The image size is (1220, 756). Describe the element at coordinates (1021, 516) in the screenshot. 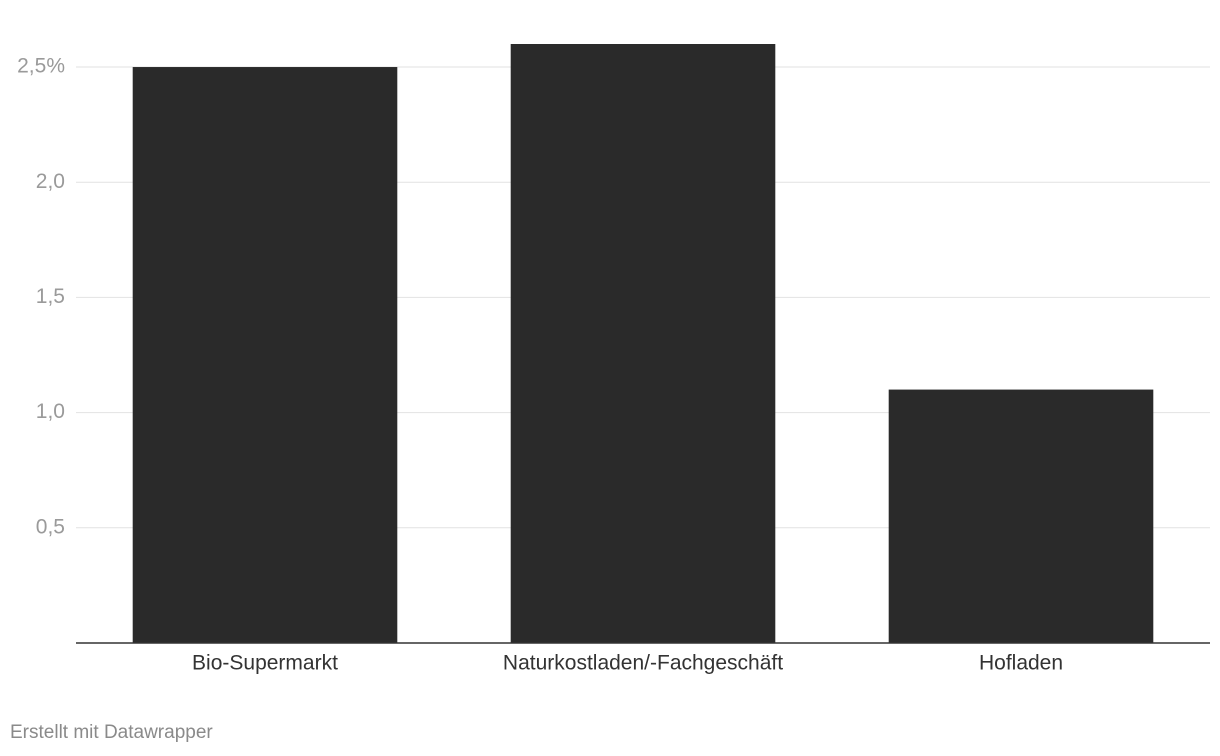

I see `bar` at that location.